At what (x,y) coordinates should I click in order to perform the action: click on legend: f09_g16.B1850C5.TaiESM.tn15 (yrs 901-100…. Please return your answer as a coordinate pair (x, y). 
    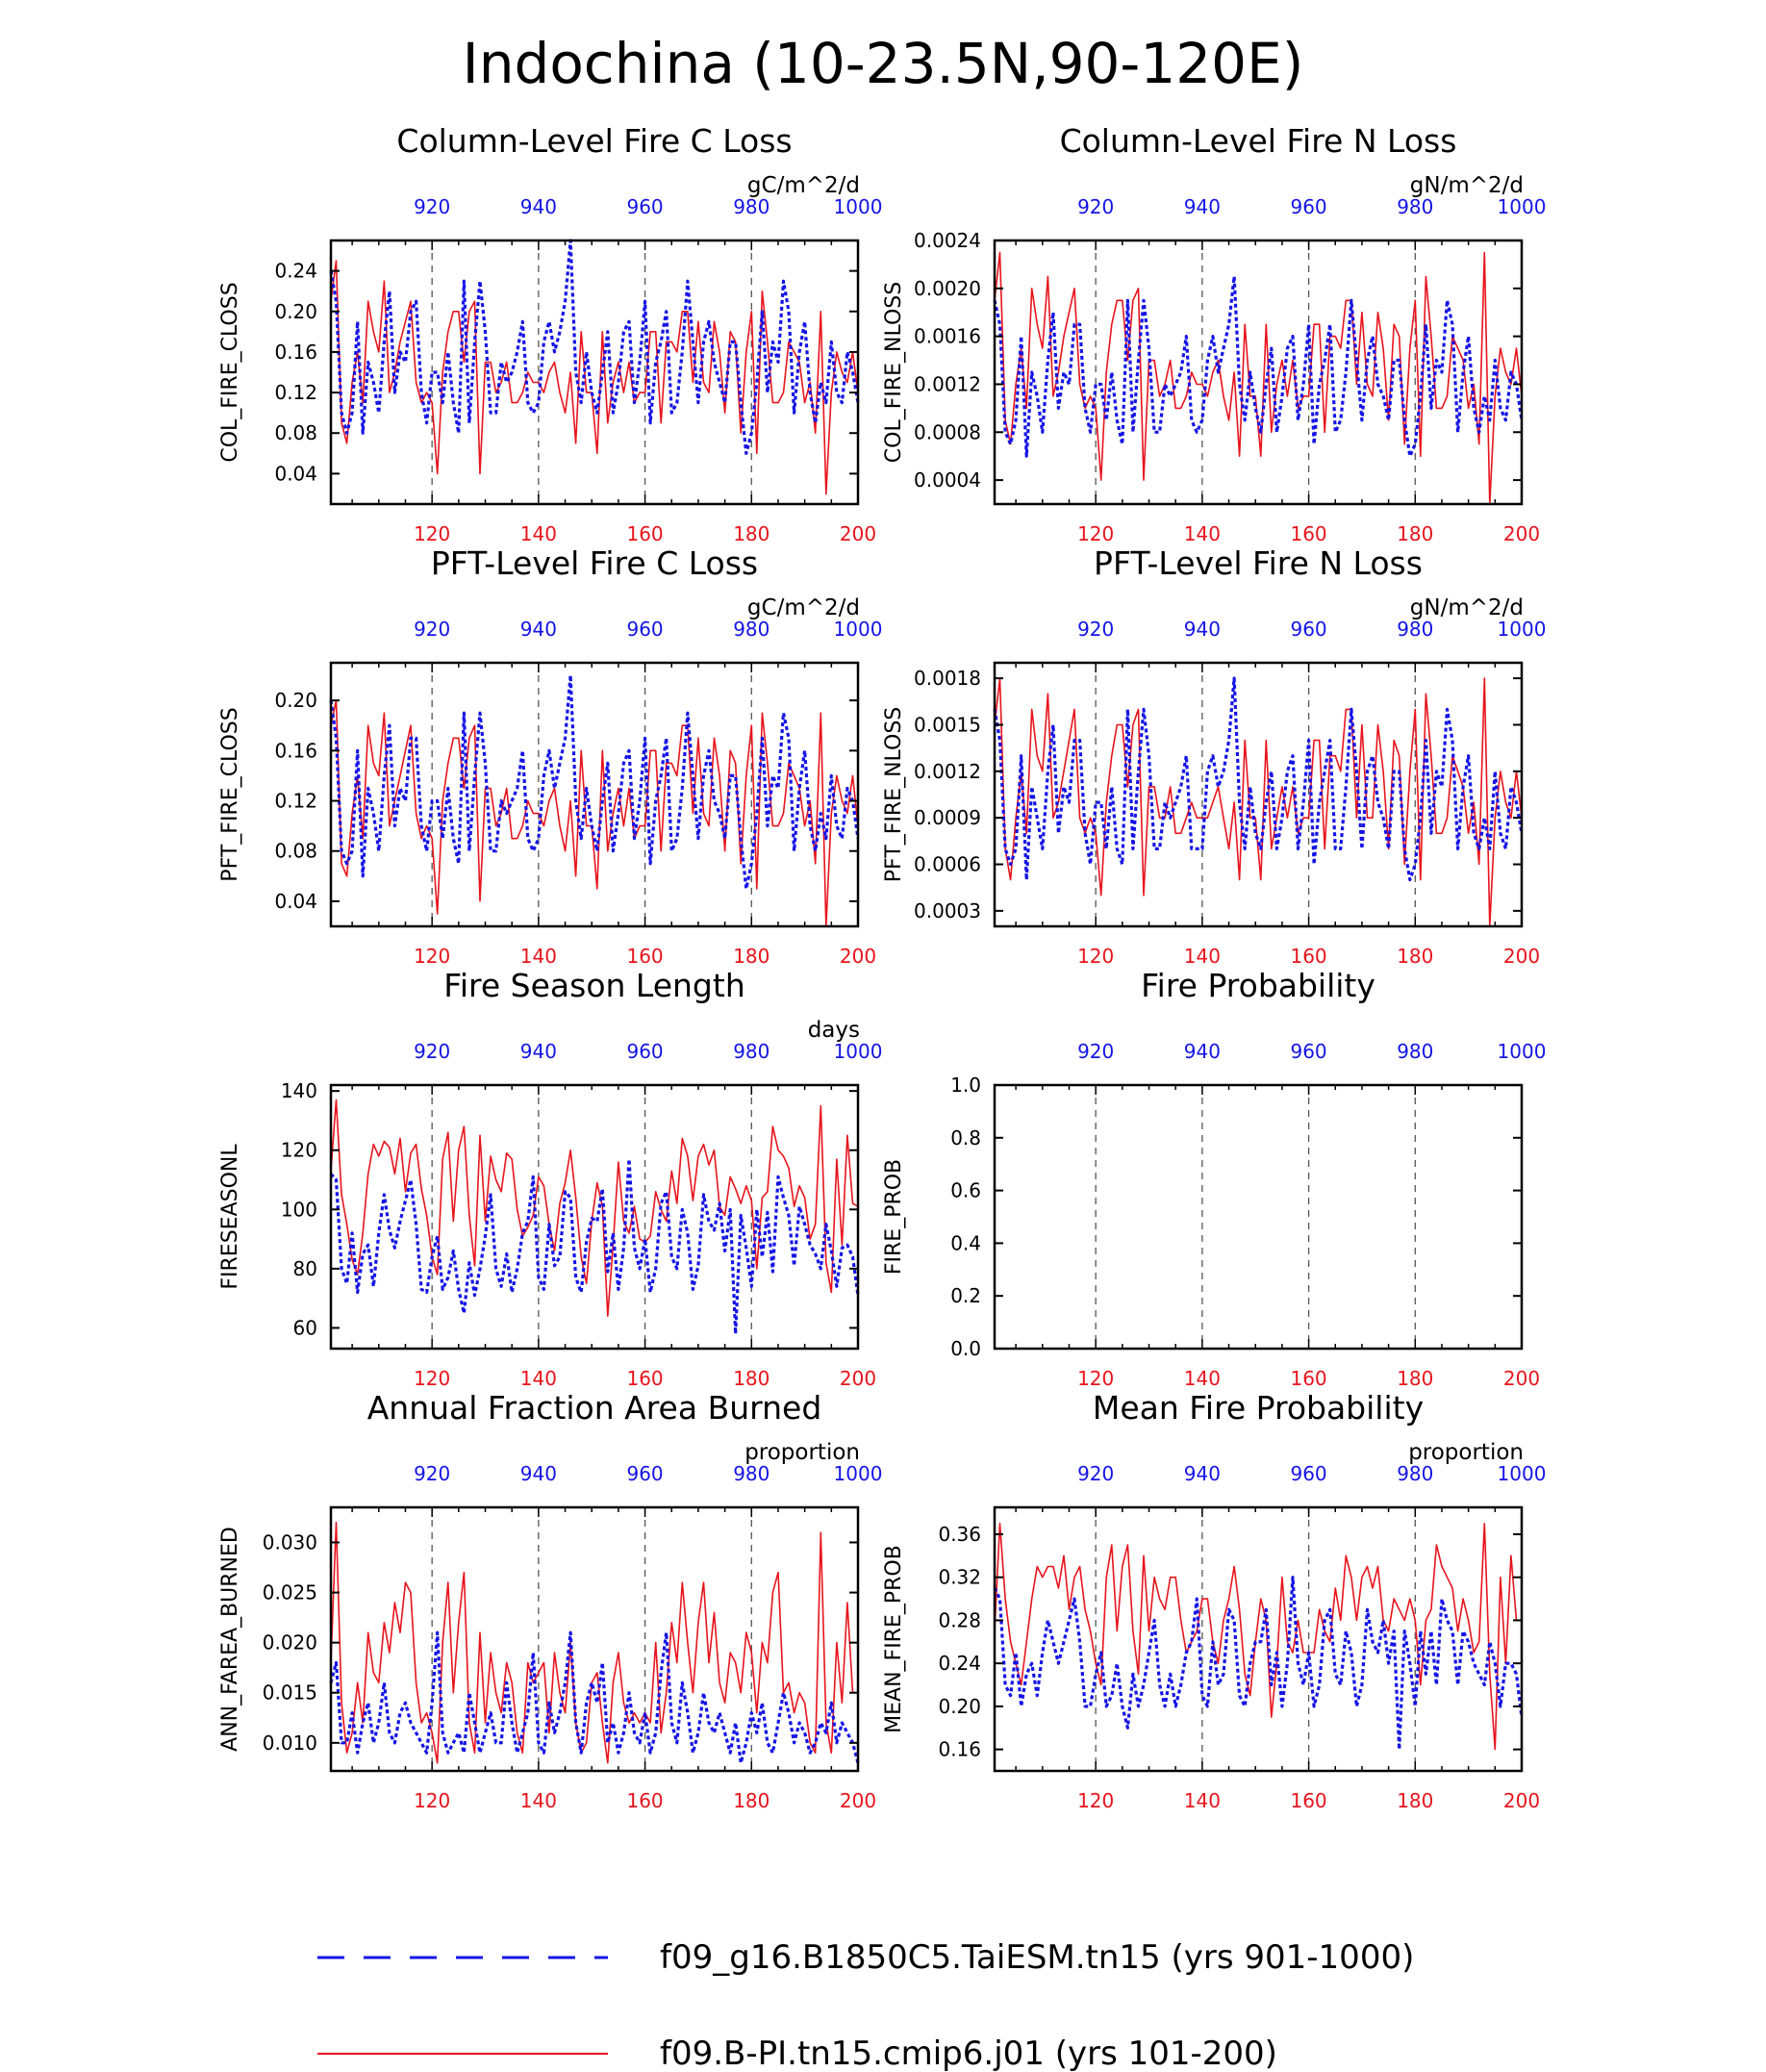
    Looking at the image, I should click on (865, 2005).